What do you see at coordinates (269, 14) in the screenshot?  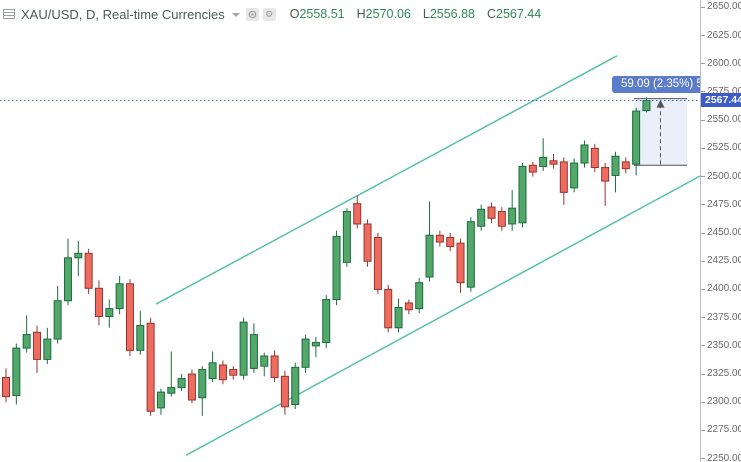 I see `gear-icon: ⚙` at bounding box center [269, 14].